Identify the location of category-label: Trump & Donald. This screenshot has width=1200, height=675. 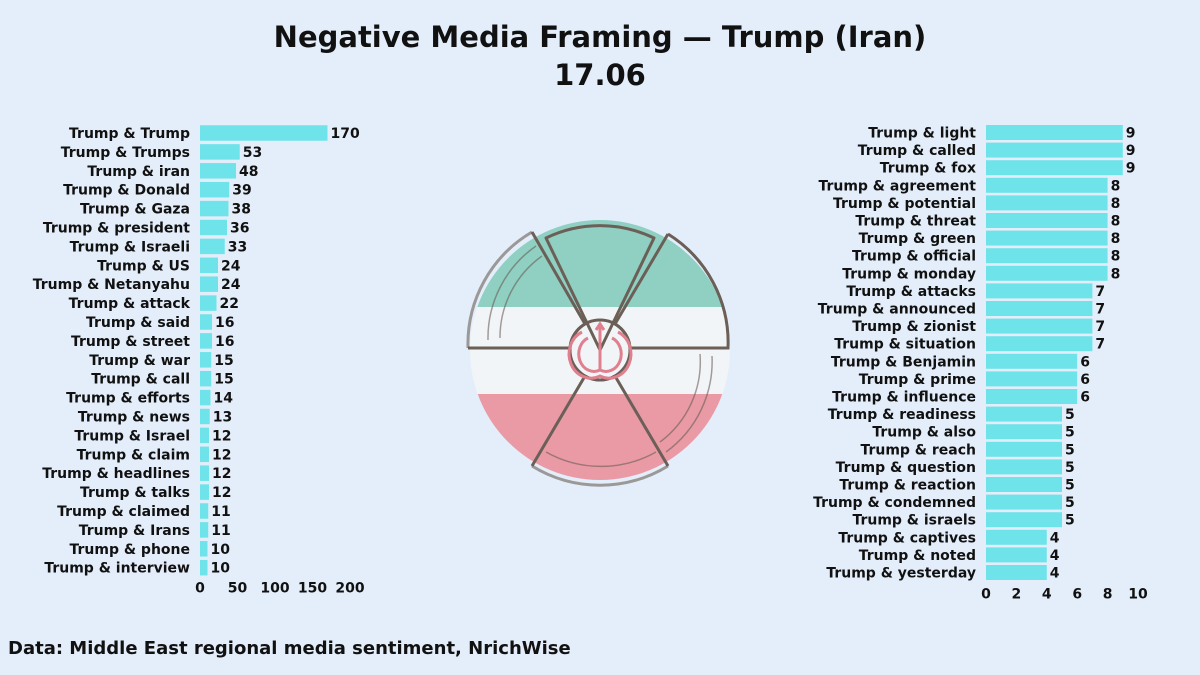
(126, 191).